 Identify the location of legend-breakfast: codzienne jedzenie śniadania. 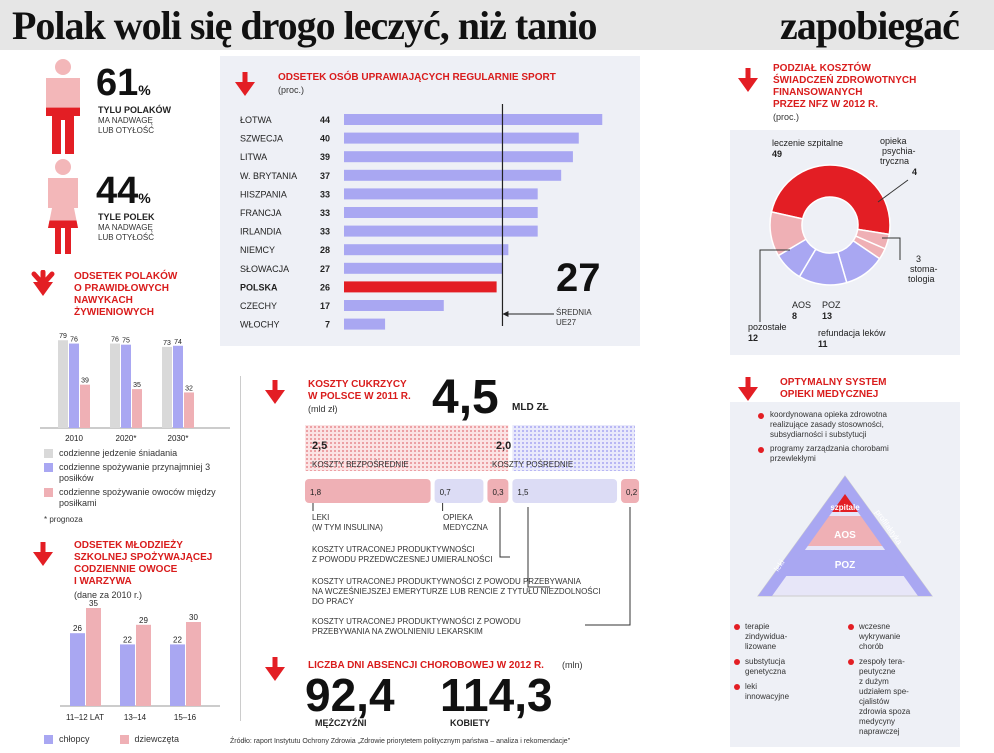
(118, 453).